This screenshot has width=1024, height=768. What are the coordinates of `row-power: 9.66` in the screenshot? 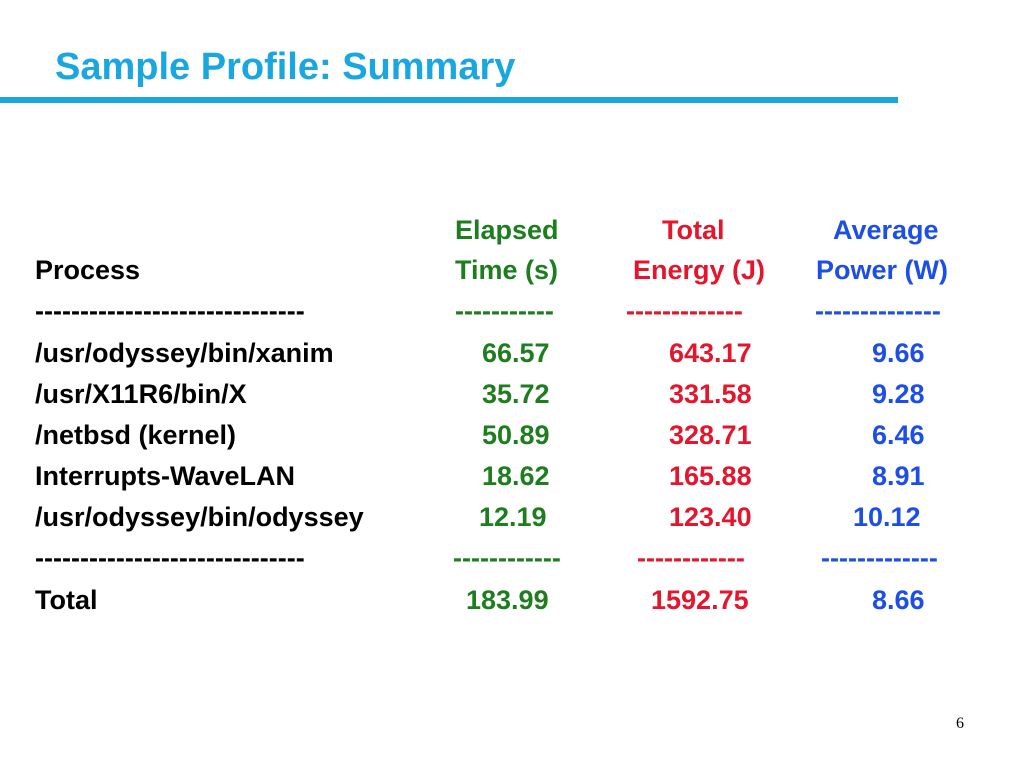 It's located at (898, 353).